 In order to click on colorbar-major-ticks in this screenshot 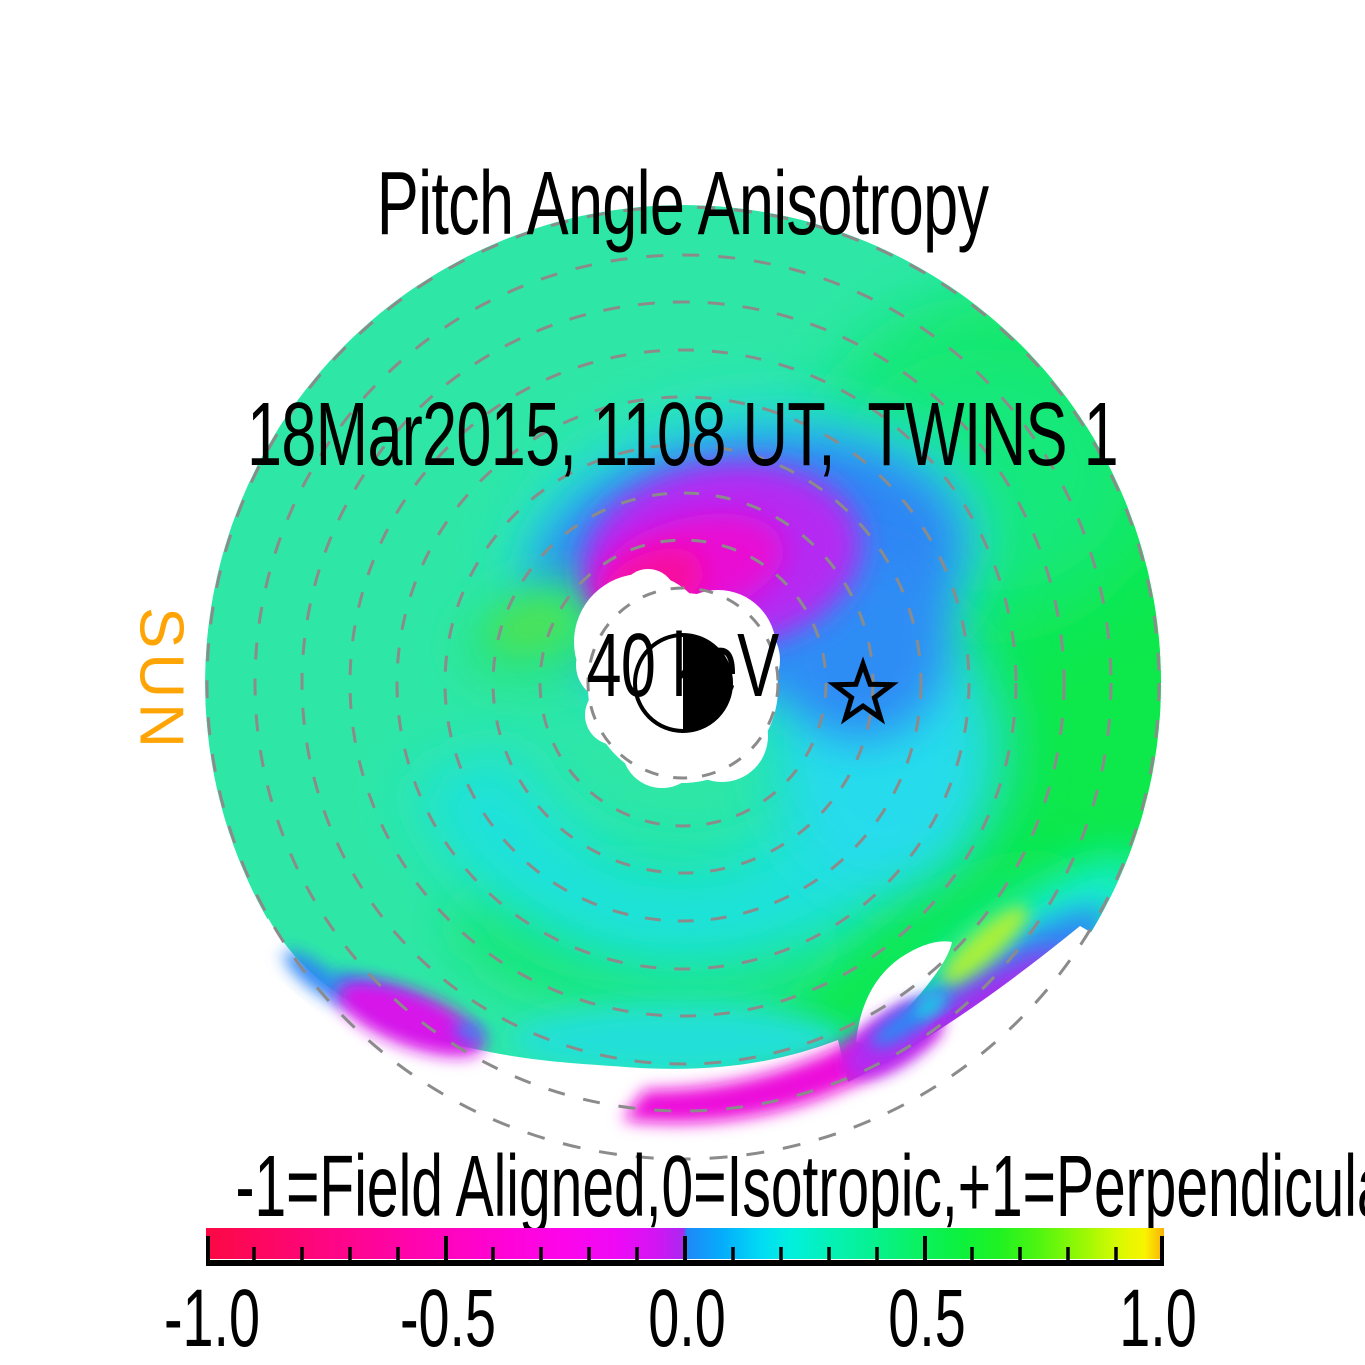, I will do `click(685, 1248)`.